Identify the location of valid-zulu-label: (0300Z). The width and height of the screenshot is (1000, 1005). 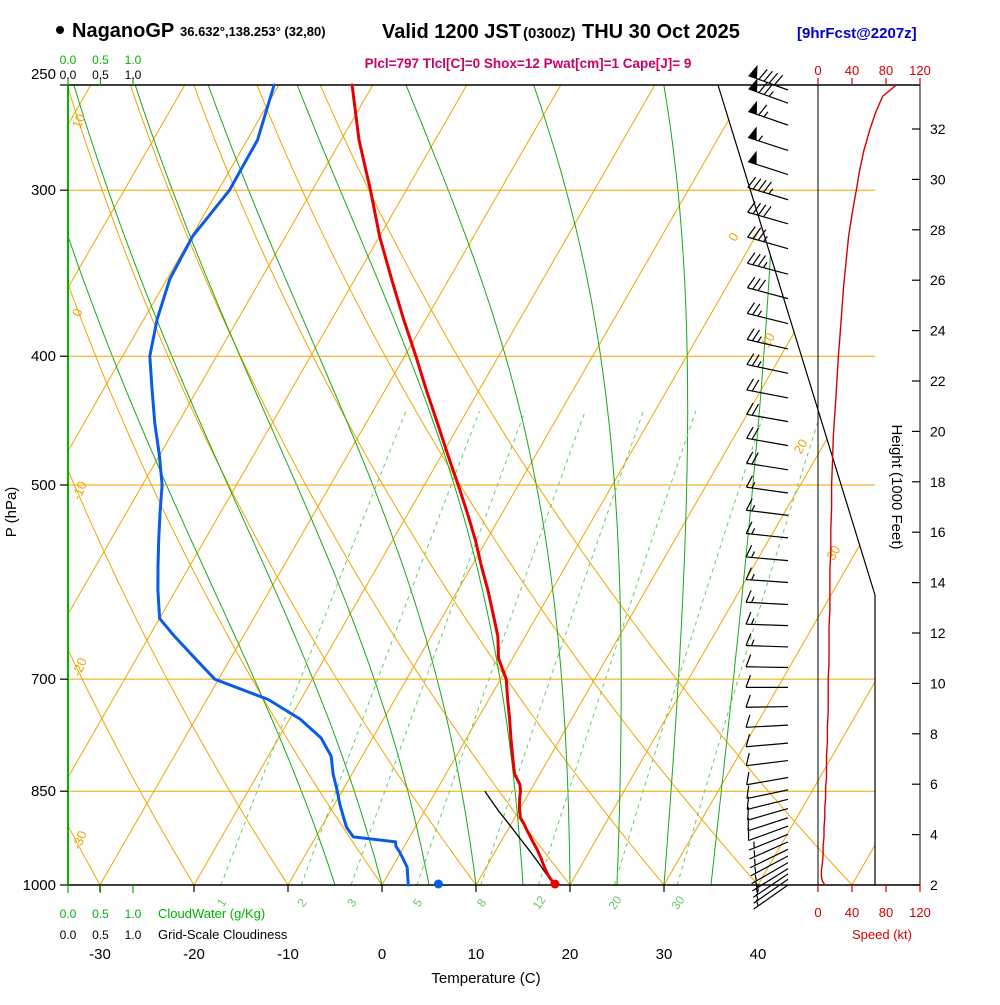
(549, 33).